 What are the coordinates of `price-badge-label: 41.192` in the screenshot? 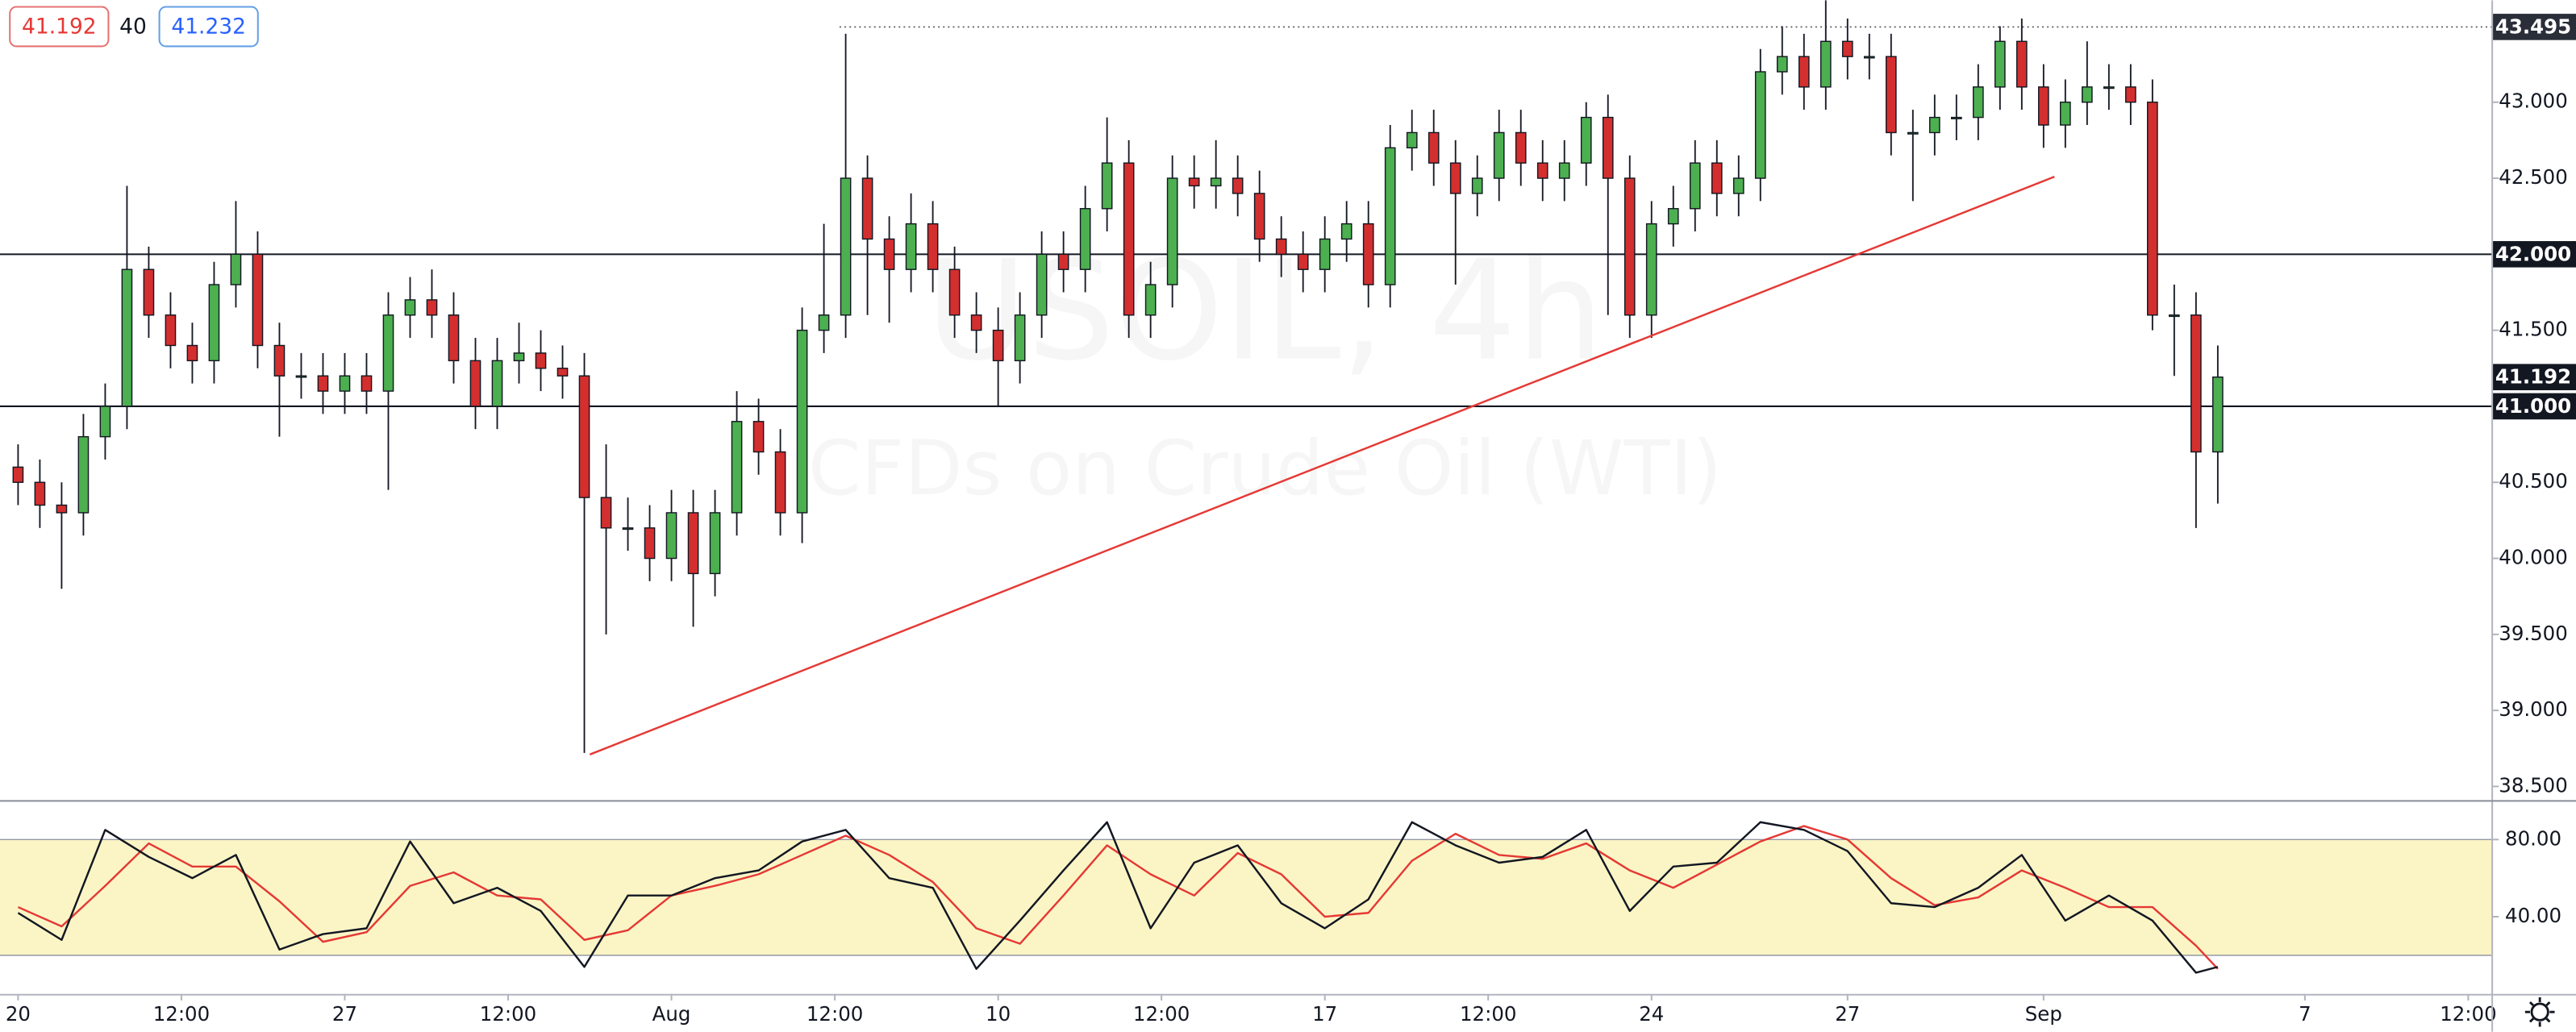 It's located at (2533, 377).